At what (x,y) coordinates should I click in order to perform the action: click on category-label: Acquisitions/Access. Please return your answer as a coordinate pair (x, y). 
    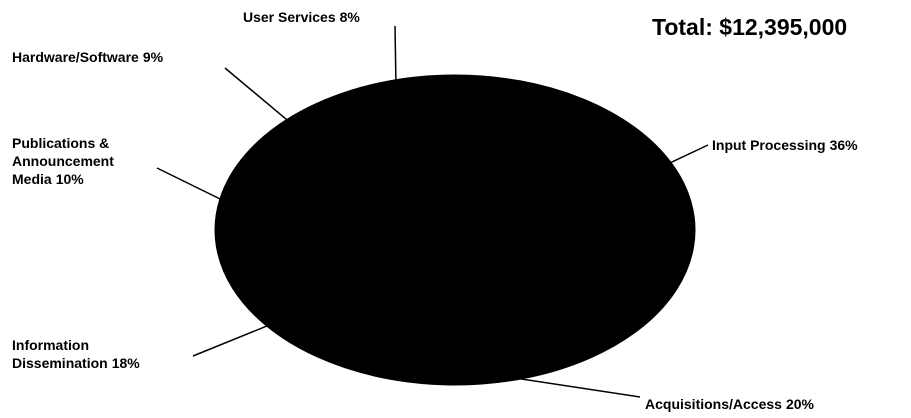
    Looking at the image, I should click on (713, 404).